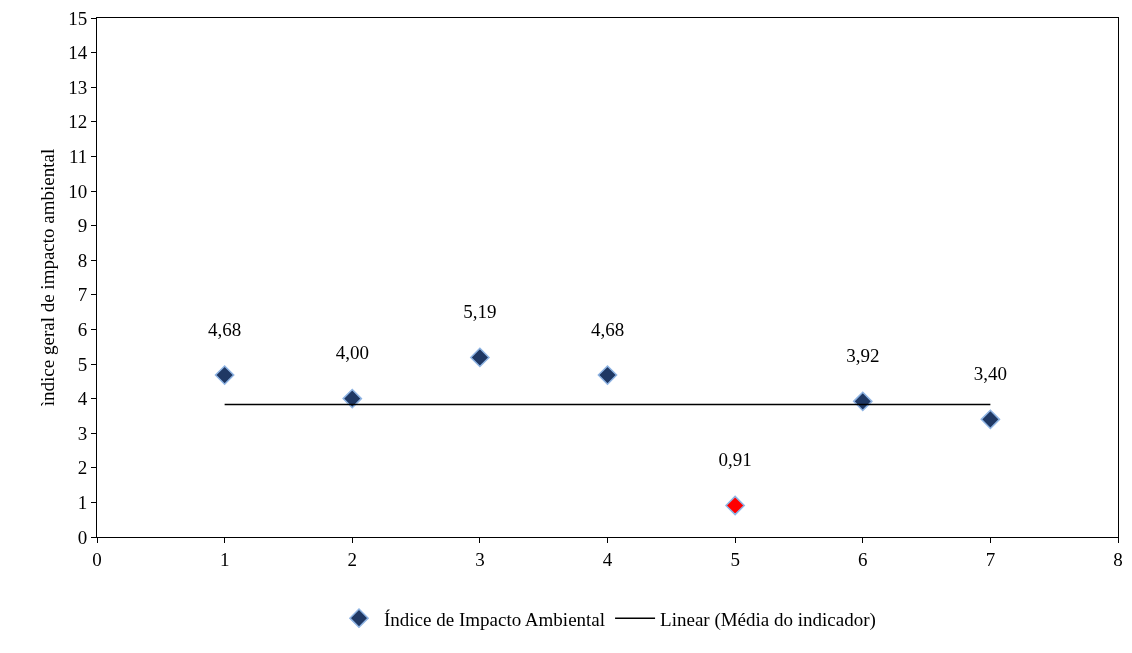  Describe the element at coordinates (97, 559) in the screenshot. I see `x-tick-label: 0` at that location.